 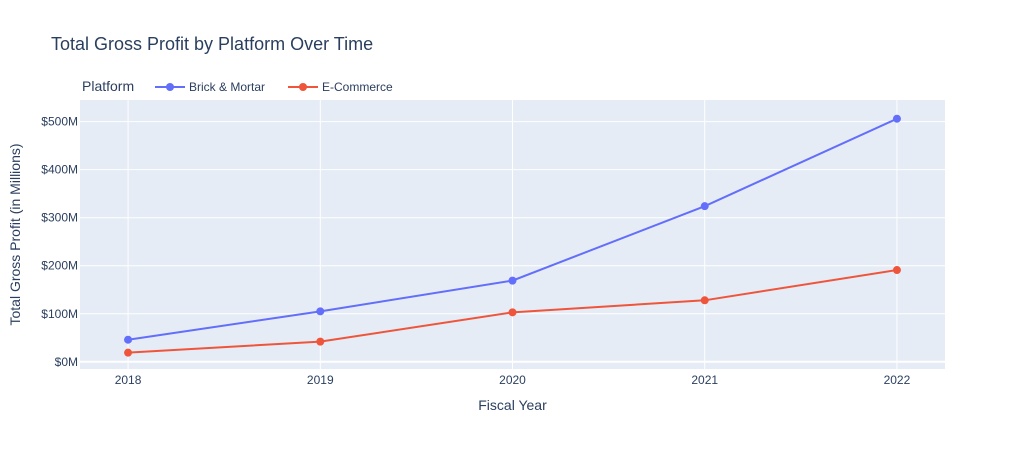 What do you see at coordinates (59, 314) in the screenshot?
I see `y-tick-label: $100M` at bounding box center [59, 314].